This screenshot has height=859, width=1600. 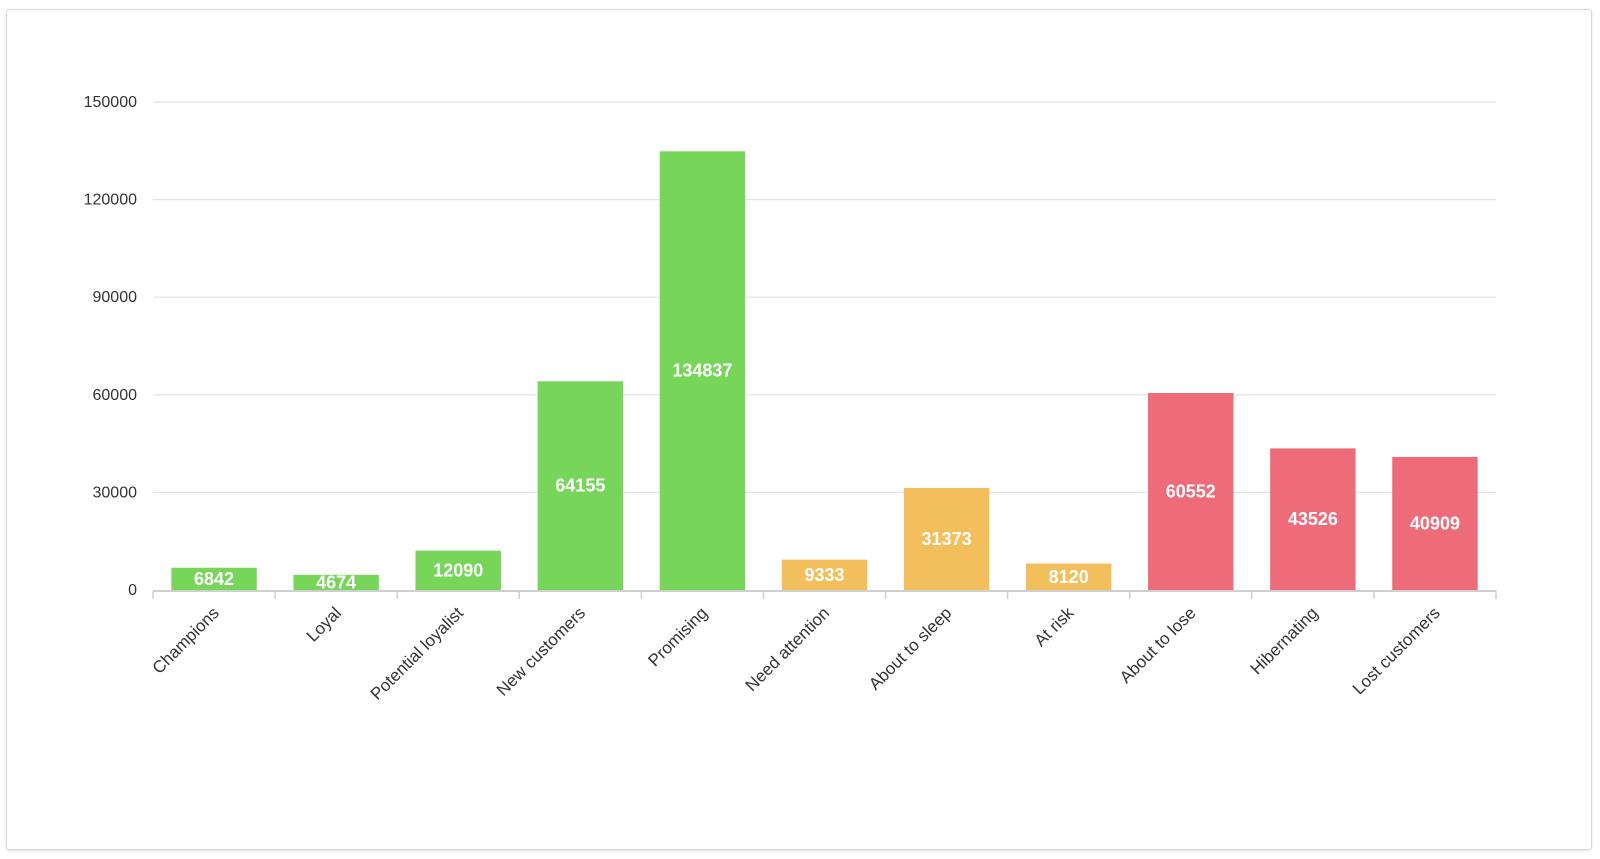 What do you see at coordinates (115, 395) in the screenshot?
I see `y-tick-label: 60000` at bounding box center [115, 395].